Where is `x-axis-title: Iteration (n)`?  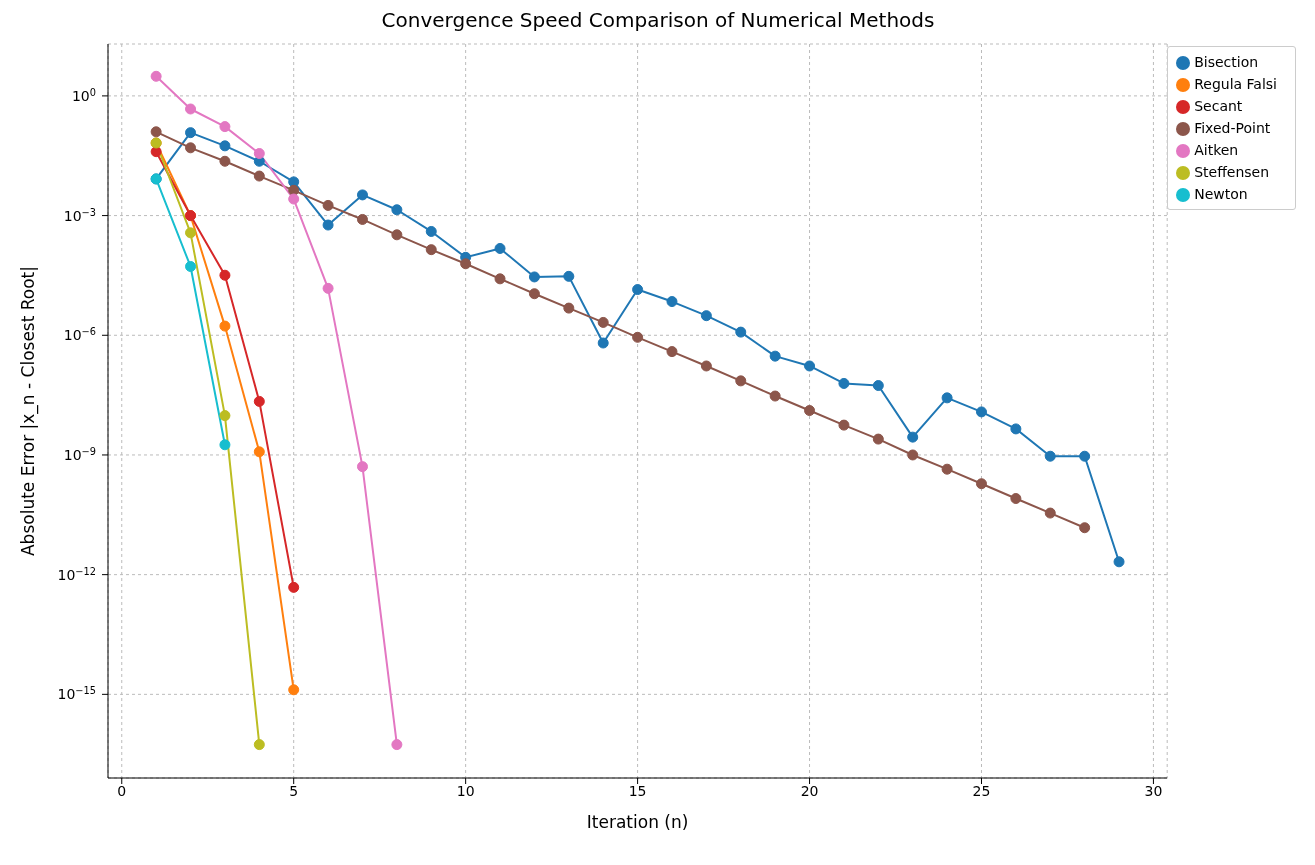 x-axis-title: Iteration (n) is located at coordinates (637, 822).